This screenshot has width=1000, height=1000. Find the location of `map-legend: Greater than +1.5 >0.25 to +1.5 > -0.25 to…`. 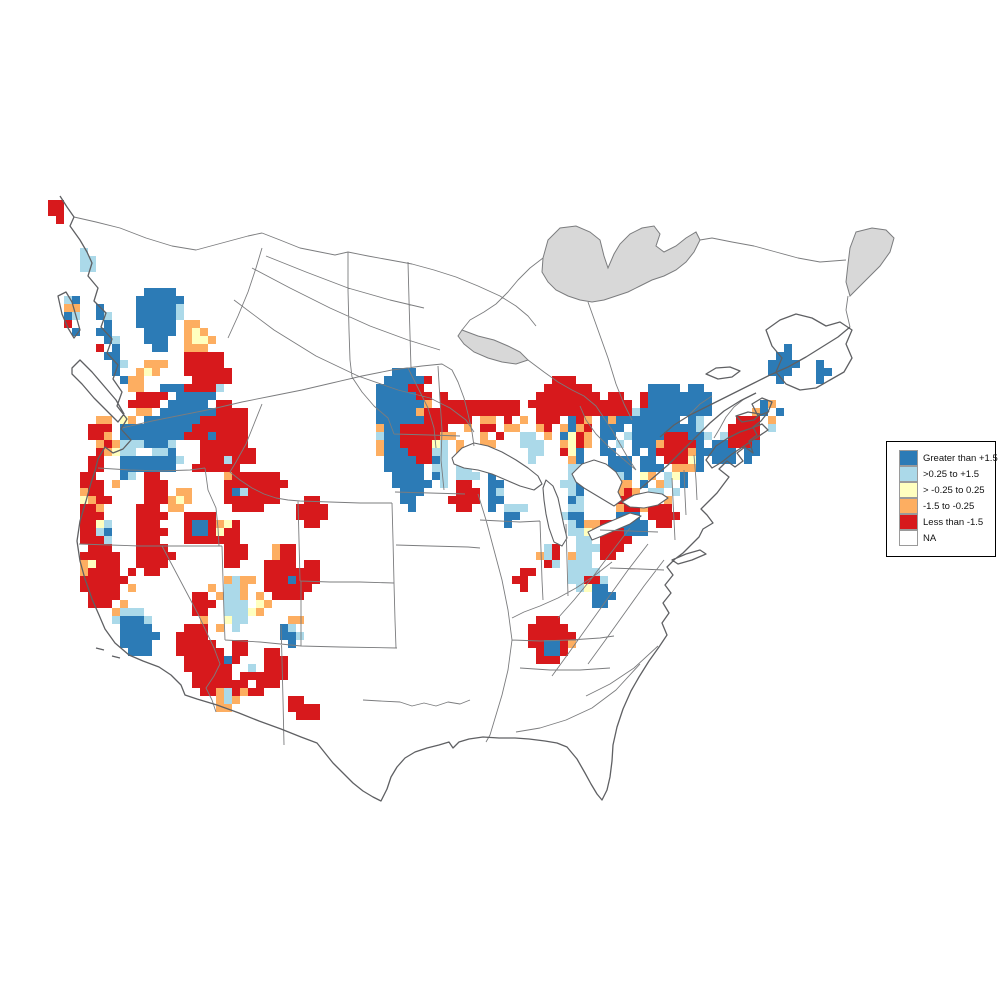

map-legend: Greater than +1.5 >0.25 to +1.5 > -0.25 to… is located at coordinates (942, 499).